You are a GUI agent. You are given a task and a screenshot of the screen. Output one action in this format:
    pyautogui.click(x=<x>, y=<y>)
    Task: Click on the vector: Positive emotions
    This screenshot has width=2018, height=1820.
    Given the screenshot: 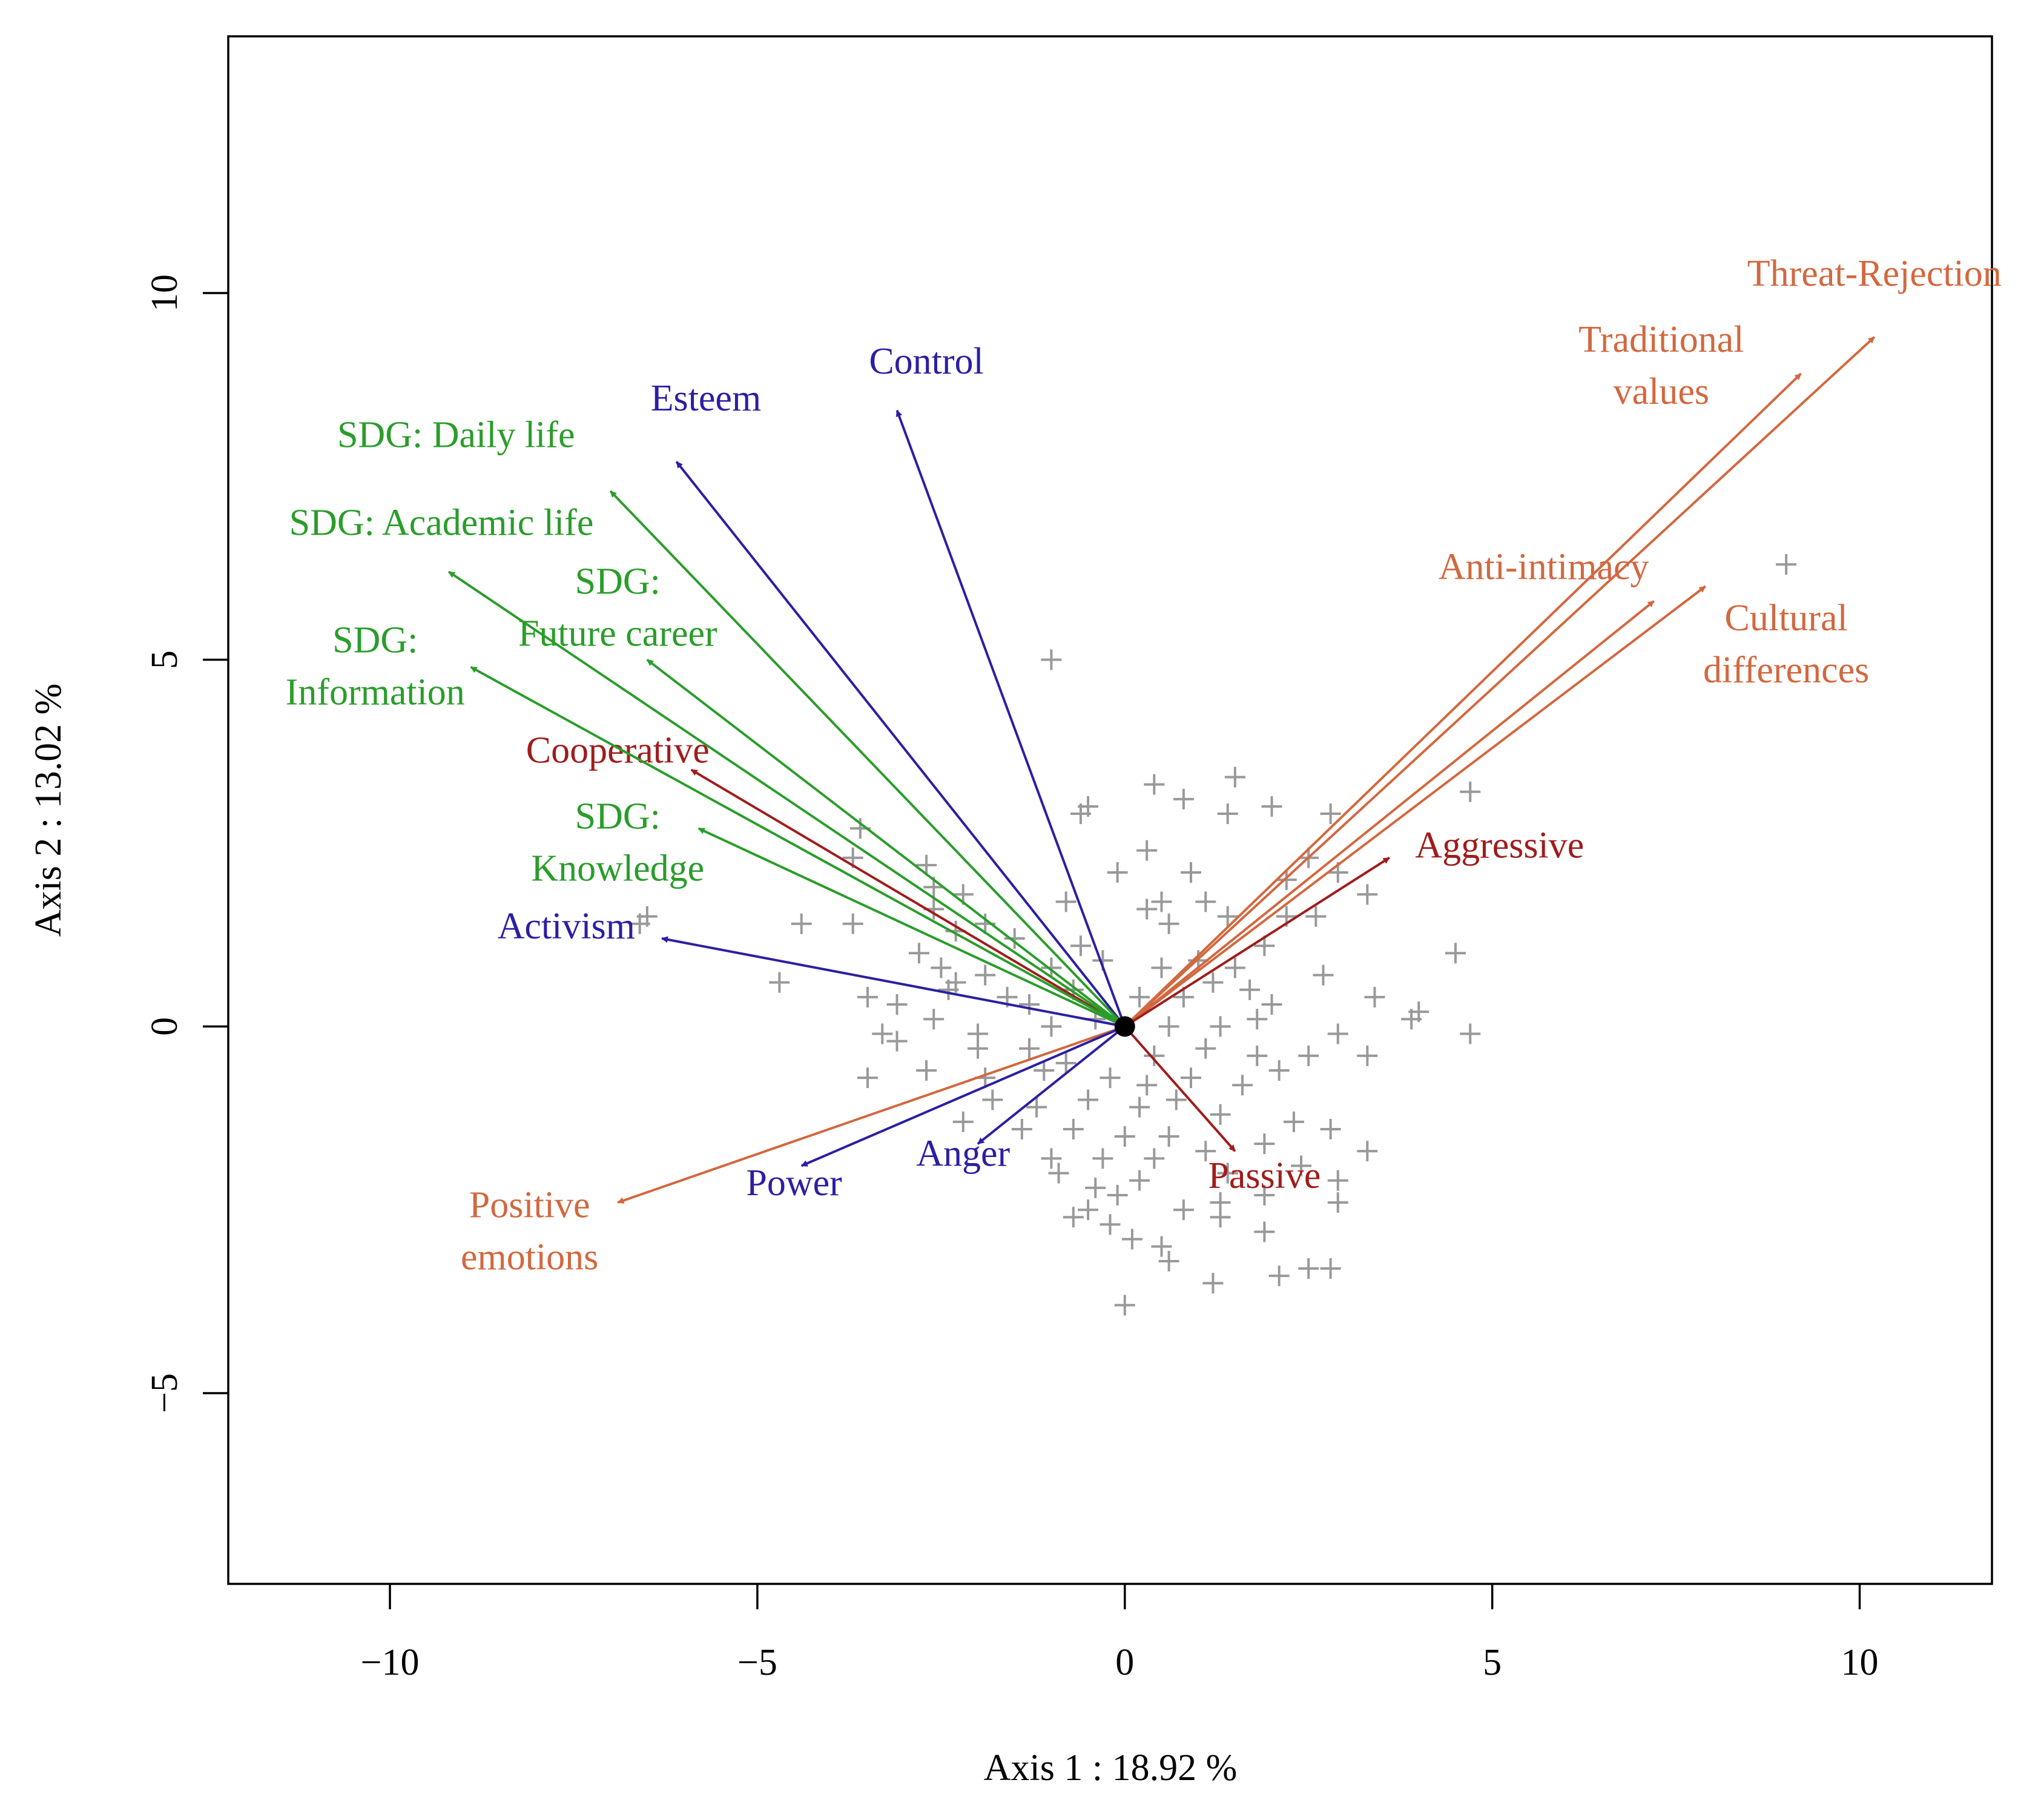 What is the action you would take?
    pyautogui.click(x=793, y=1151)
    